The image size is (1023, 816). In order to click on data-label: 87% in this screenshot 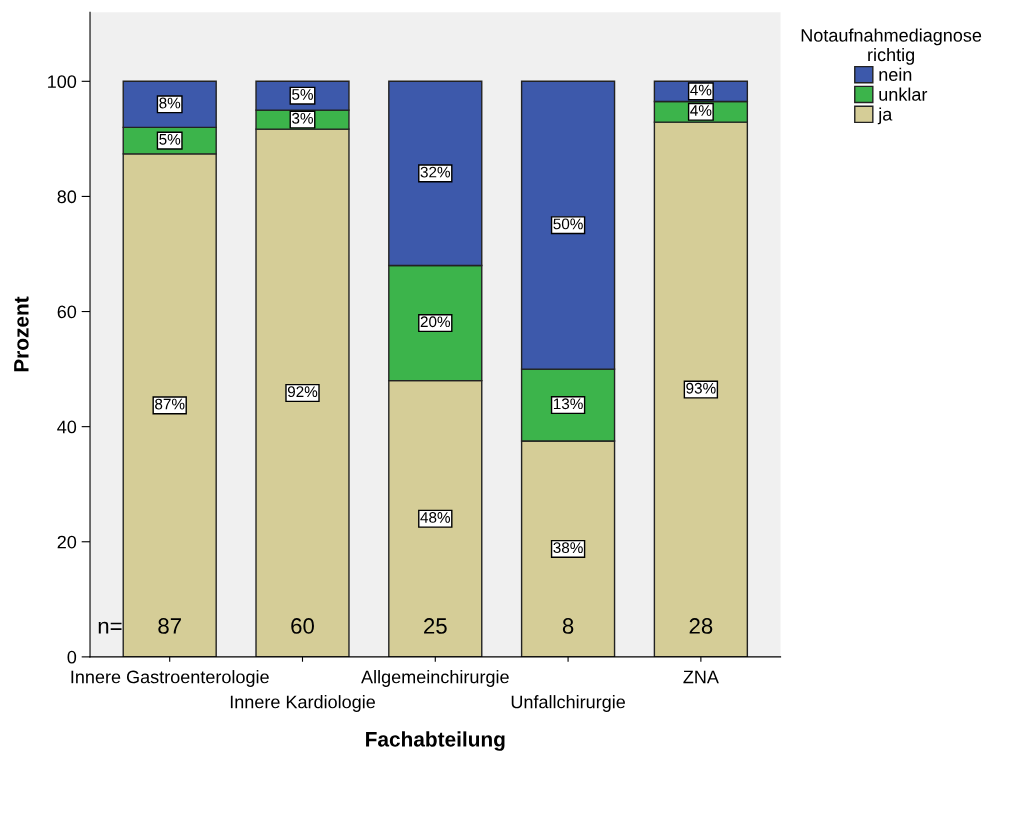, I will do `click(170, 404)`.